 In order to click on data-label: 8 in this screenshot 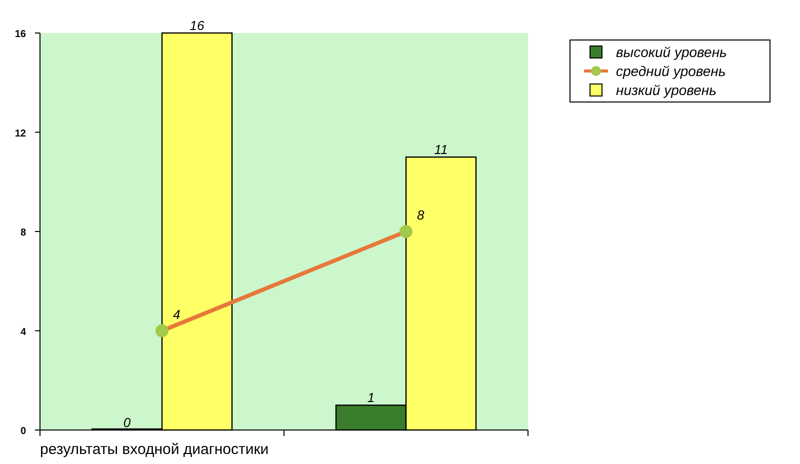, I will do `click(421, 215)`.